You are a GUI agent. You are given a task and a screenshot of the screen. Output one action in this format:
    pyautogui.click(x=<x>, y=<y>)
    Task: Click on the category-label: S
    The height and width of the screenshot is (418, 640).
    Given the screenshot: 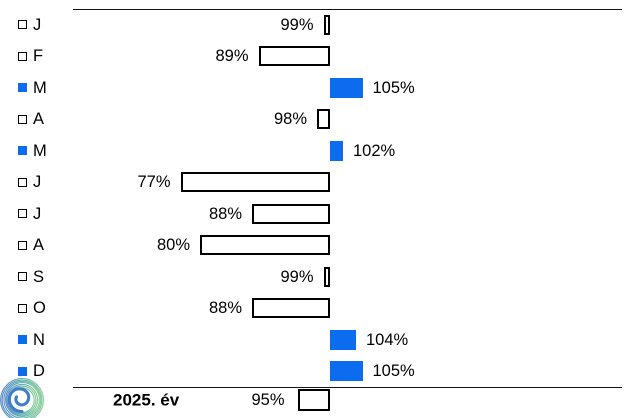 What is the action you would take?
    pyautogui.click(x=39, y=276)
    